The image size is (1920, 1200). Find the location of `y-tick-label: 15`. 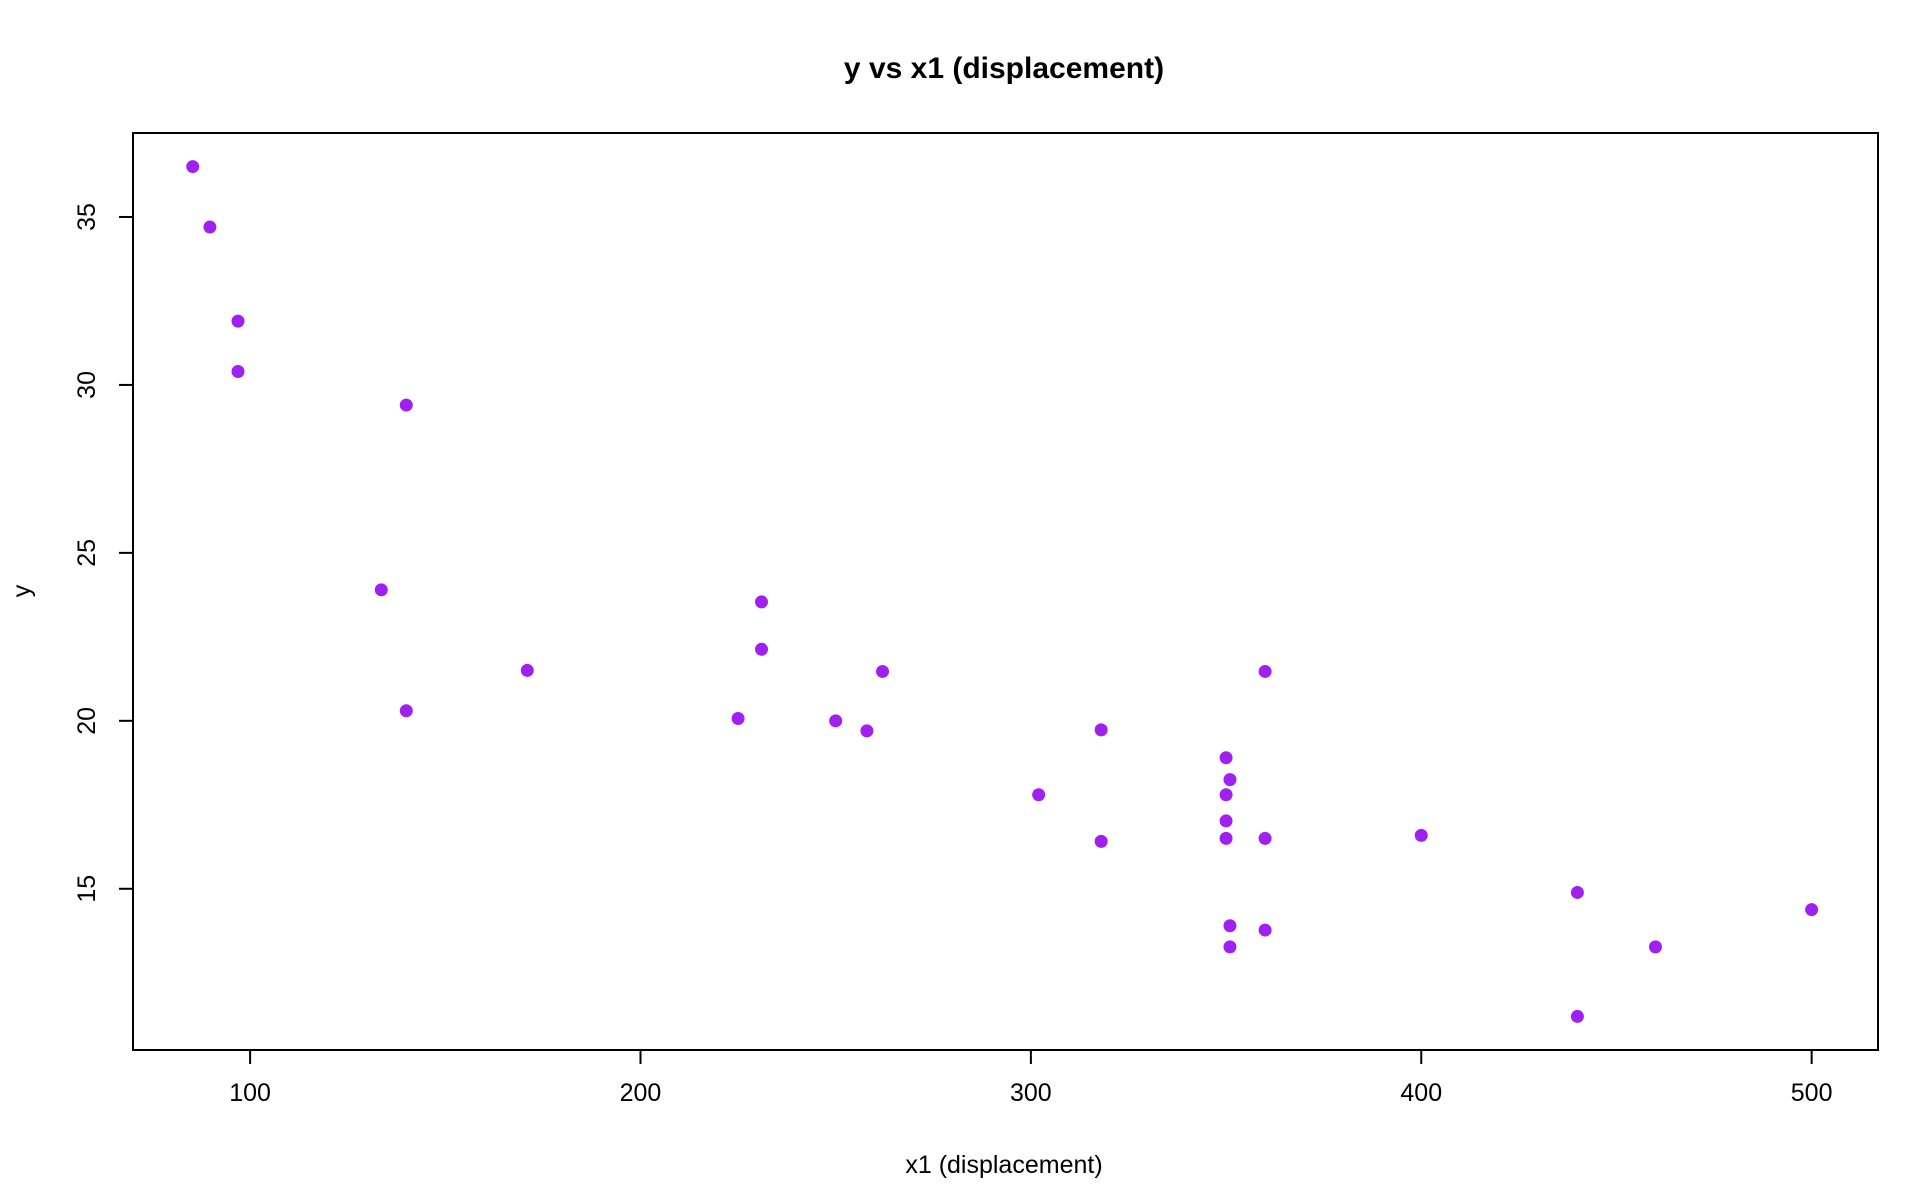

y-tick-label: 15 is located at coordinates (87, 889).